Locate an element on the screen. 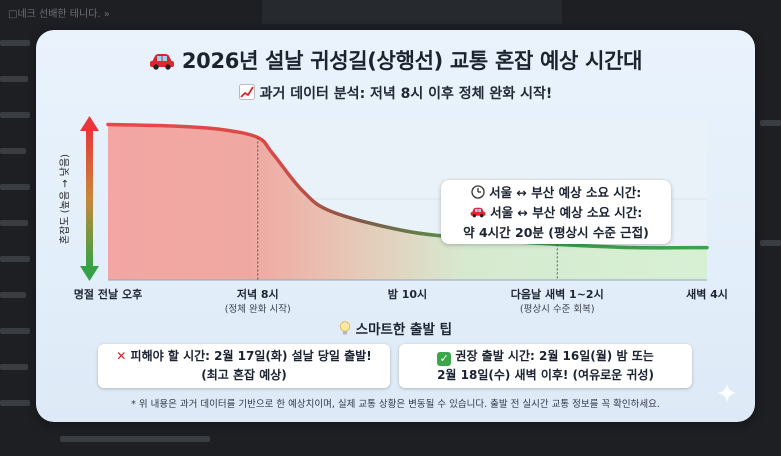 This screenshot has height=456, width=781. x-tick-label: 밤 10시 is located at coordinates (407, 294).